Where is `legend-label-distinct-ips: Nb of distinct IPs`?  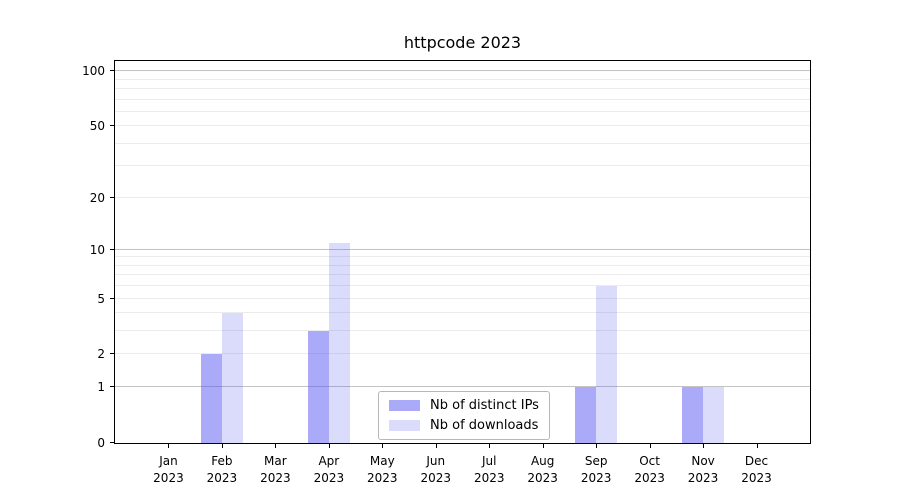
legend-label-distinct-ips: Nb of distinct IPs is located at coordinates (484, 405).